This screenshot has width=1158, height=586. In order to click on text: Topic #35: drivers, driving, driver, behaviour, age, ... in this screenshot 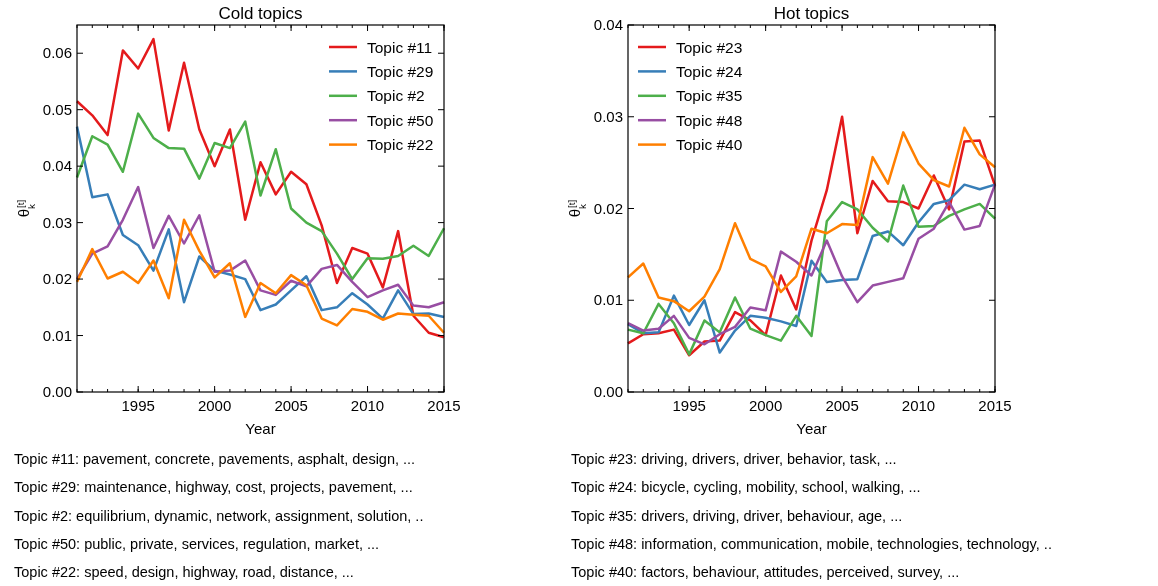, I will do `click(737, 515)`.